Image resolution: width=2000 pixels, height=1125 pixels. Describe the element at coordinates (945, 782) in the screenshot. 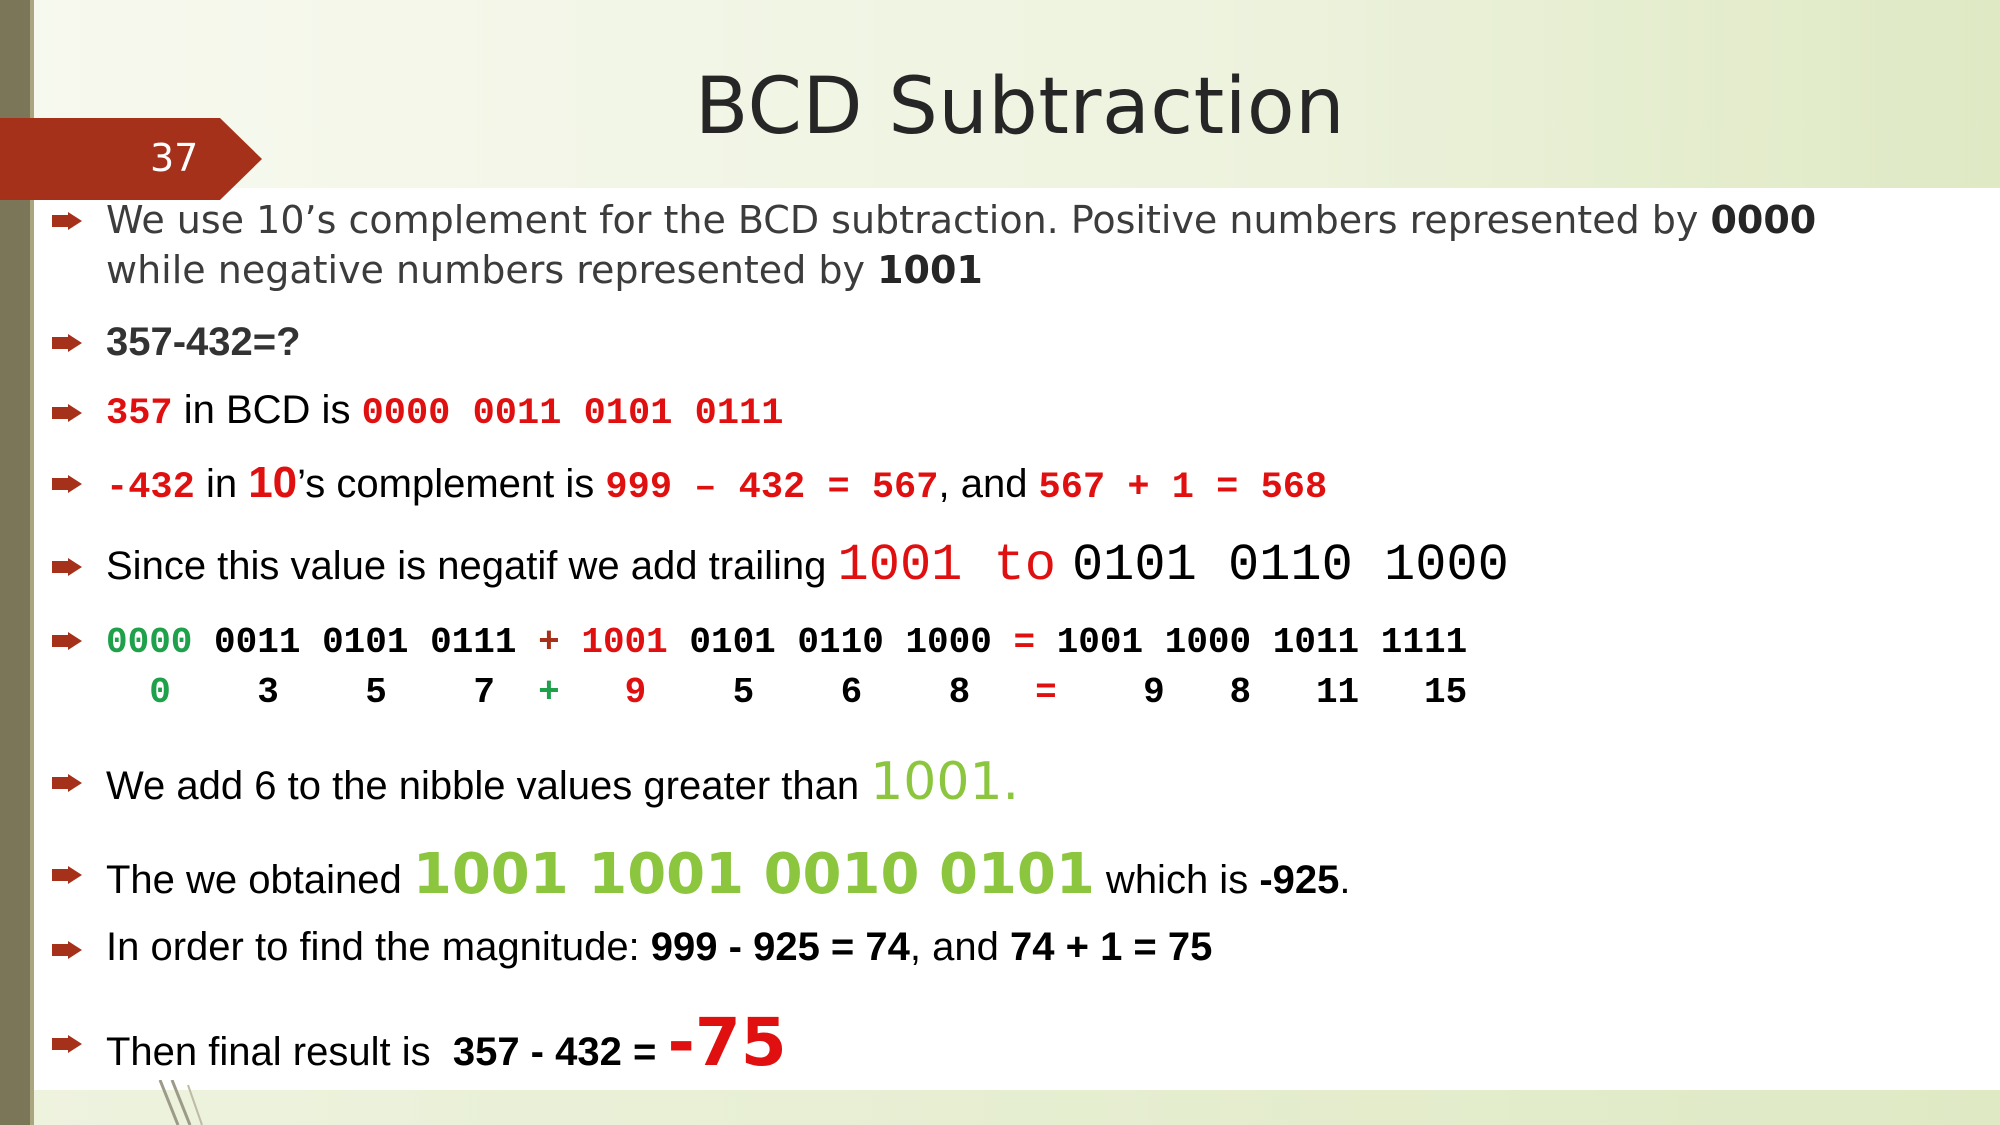

I see `bullet-7-value: 1001.` at that location.